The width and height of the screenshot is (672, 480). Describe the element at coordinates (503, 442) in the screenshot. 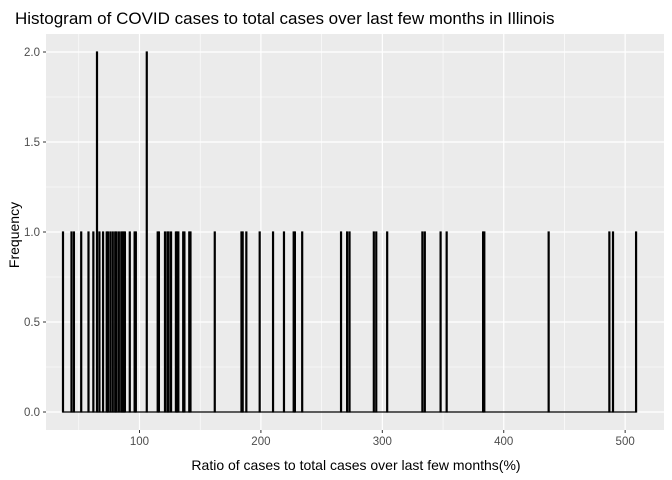

I see `x-tick-label: 400` at that location.